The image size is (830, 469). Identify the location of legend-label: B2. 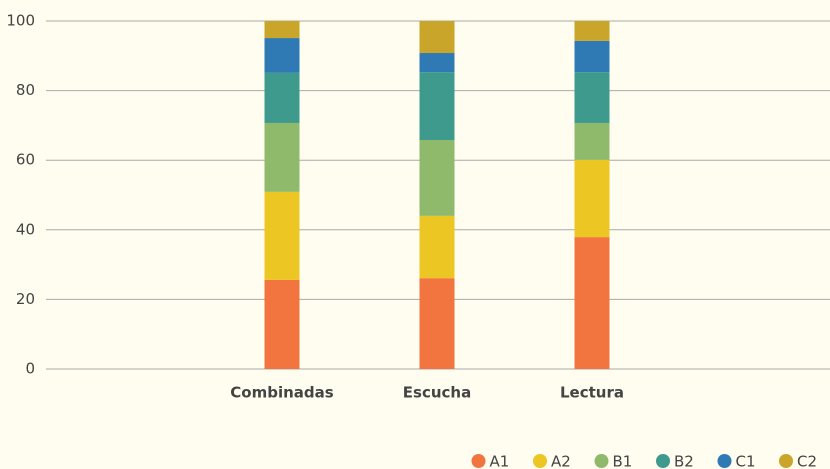
(684, 461).